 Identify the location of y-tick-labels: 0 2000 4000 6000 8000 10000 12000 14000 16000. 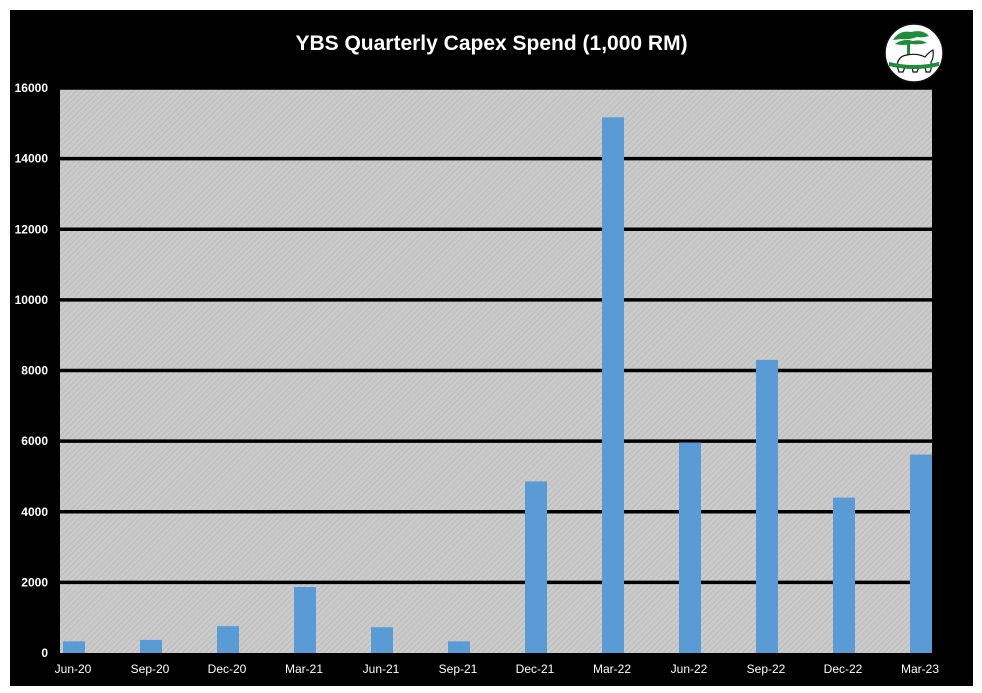
(32, 370).